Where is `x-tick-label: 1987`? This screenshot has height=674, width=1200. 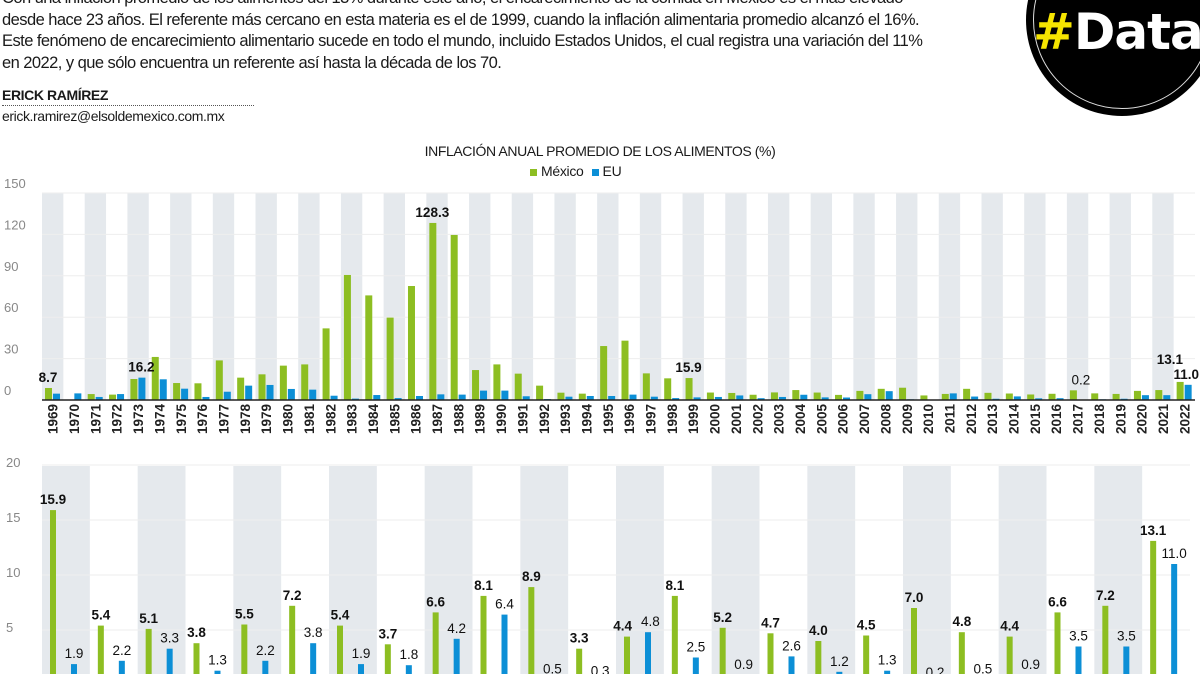
x-tick-label: 1987 is located at coordinates (437, 419).